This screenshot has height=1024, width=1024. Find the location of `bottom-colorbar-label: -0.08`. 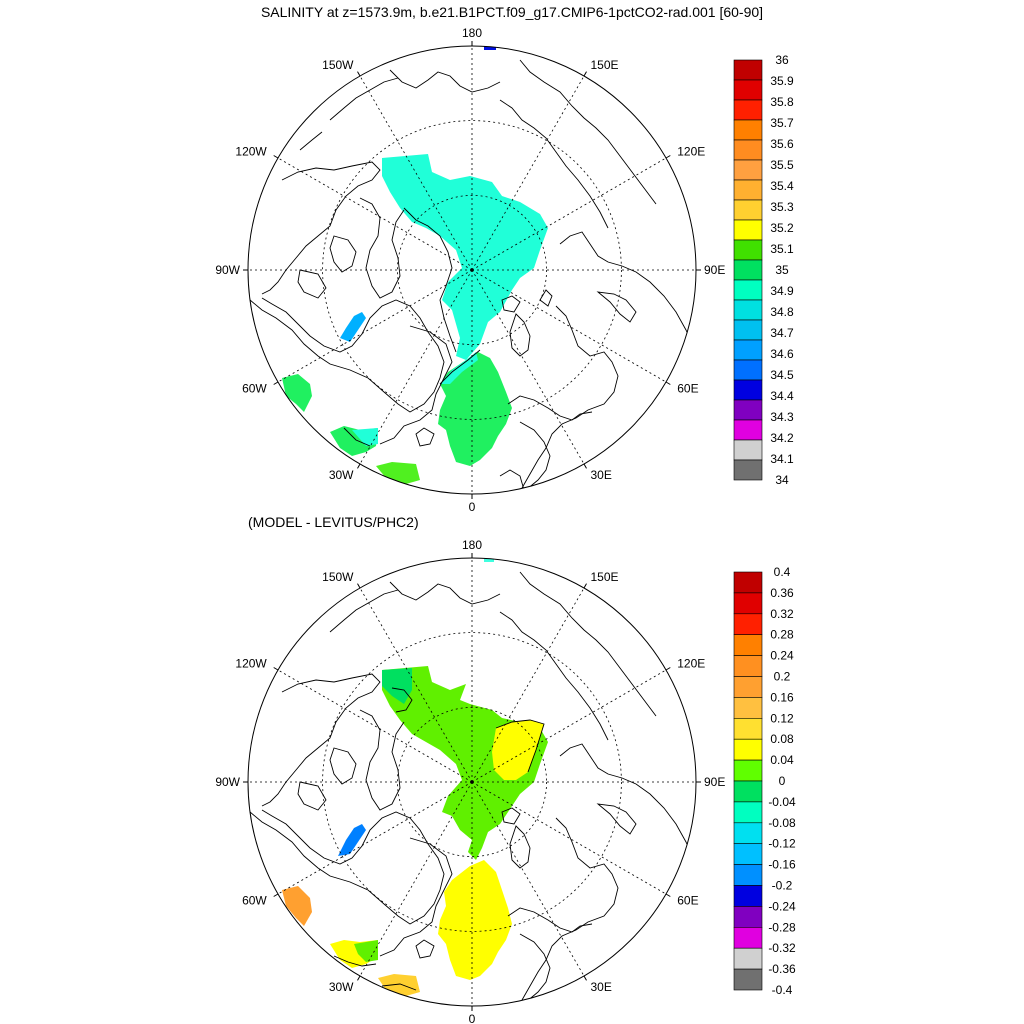

bottom-colorbar-label: -0.08 is located at coordinates (782, 823).